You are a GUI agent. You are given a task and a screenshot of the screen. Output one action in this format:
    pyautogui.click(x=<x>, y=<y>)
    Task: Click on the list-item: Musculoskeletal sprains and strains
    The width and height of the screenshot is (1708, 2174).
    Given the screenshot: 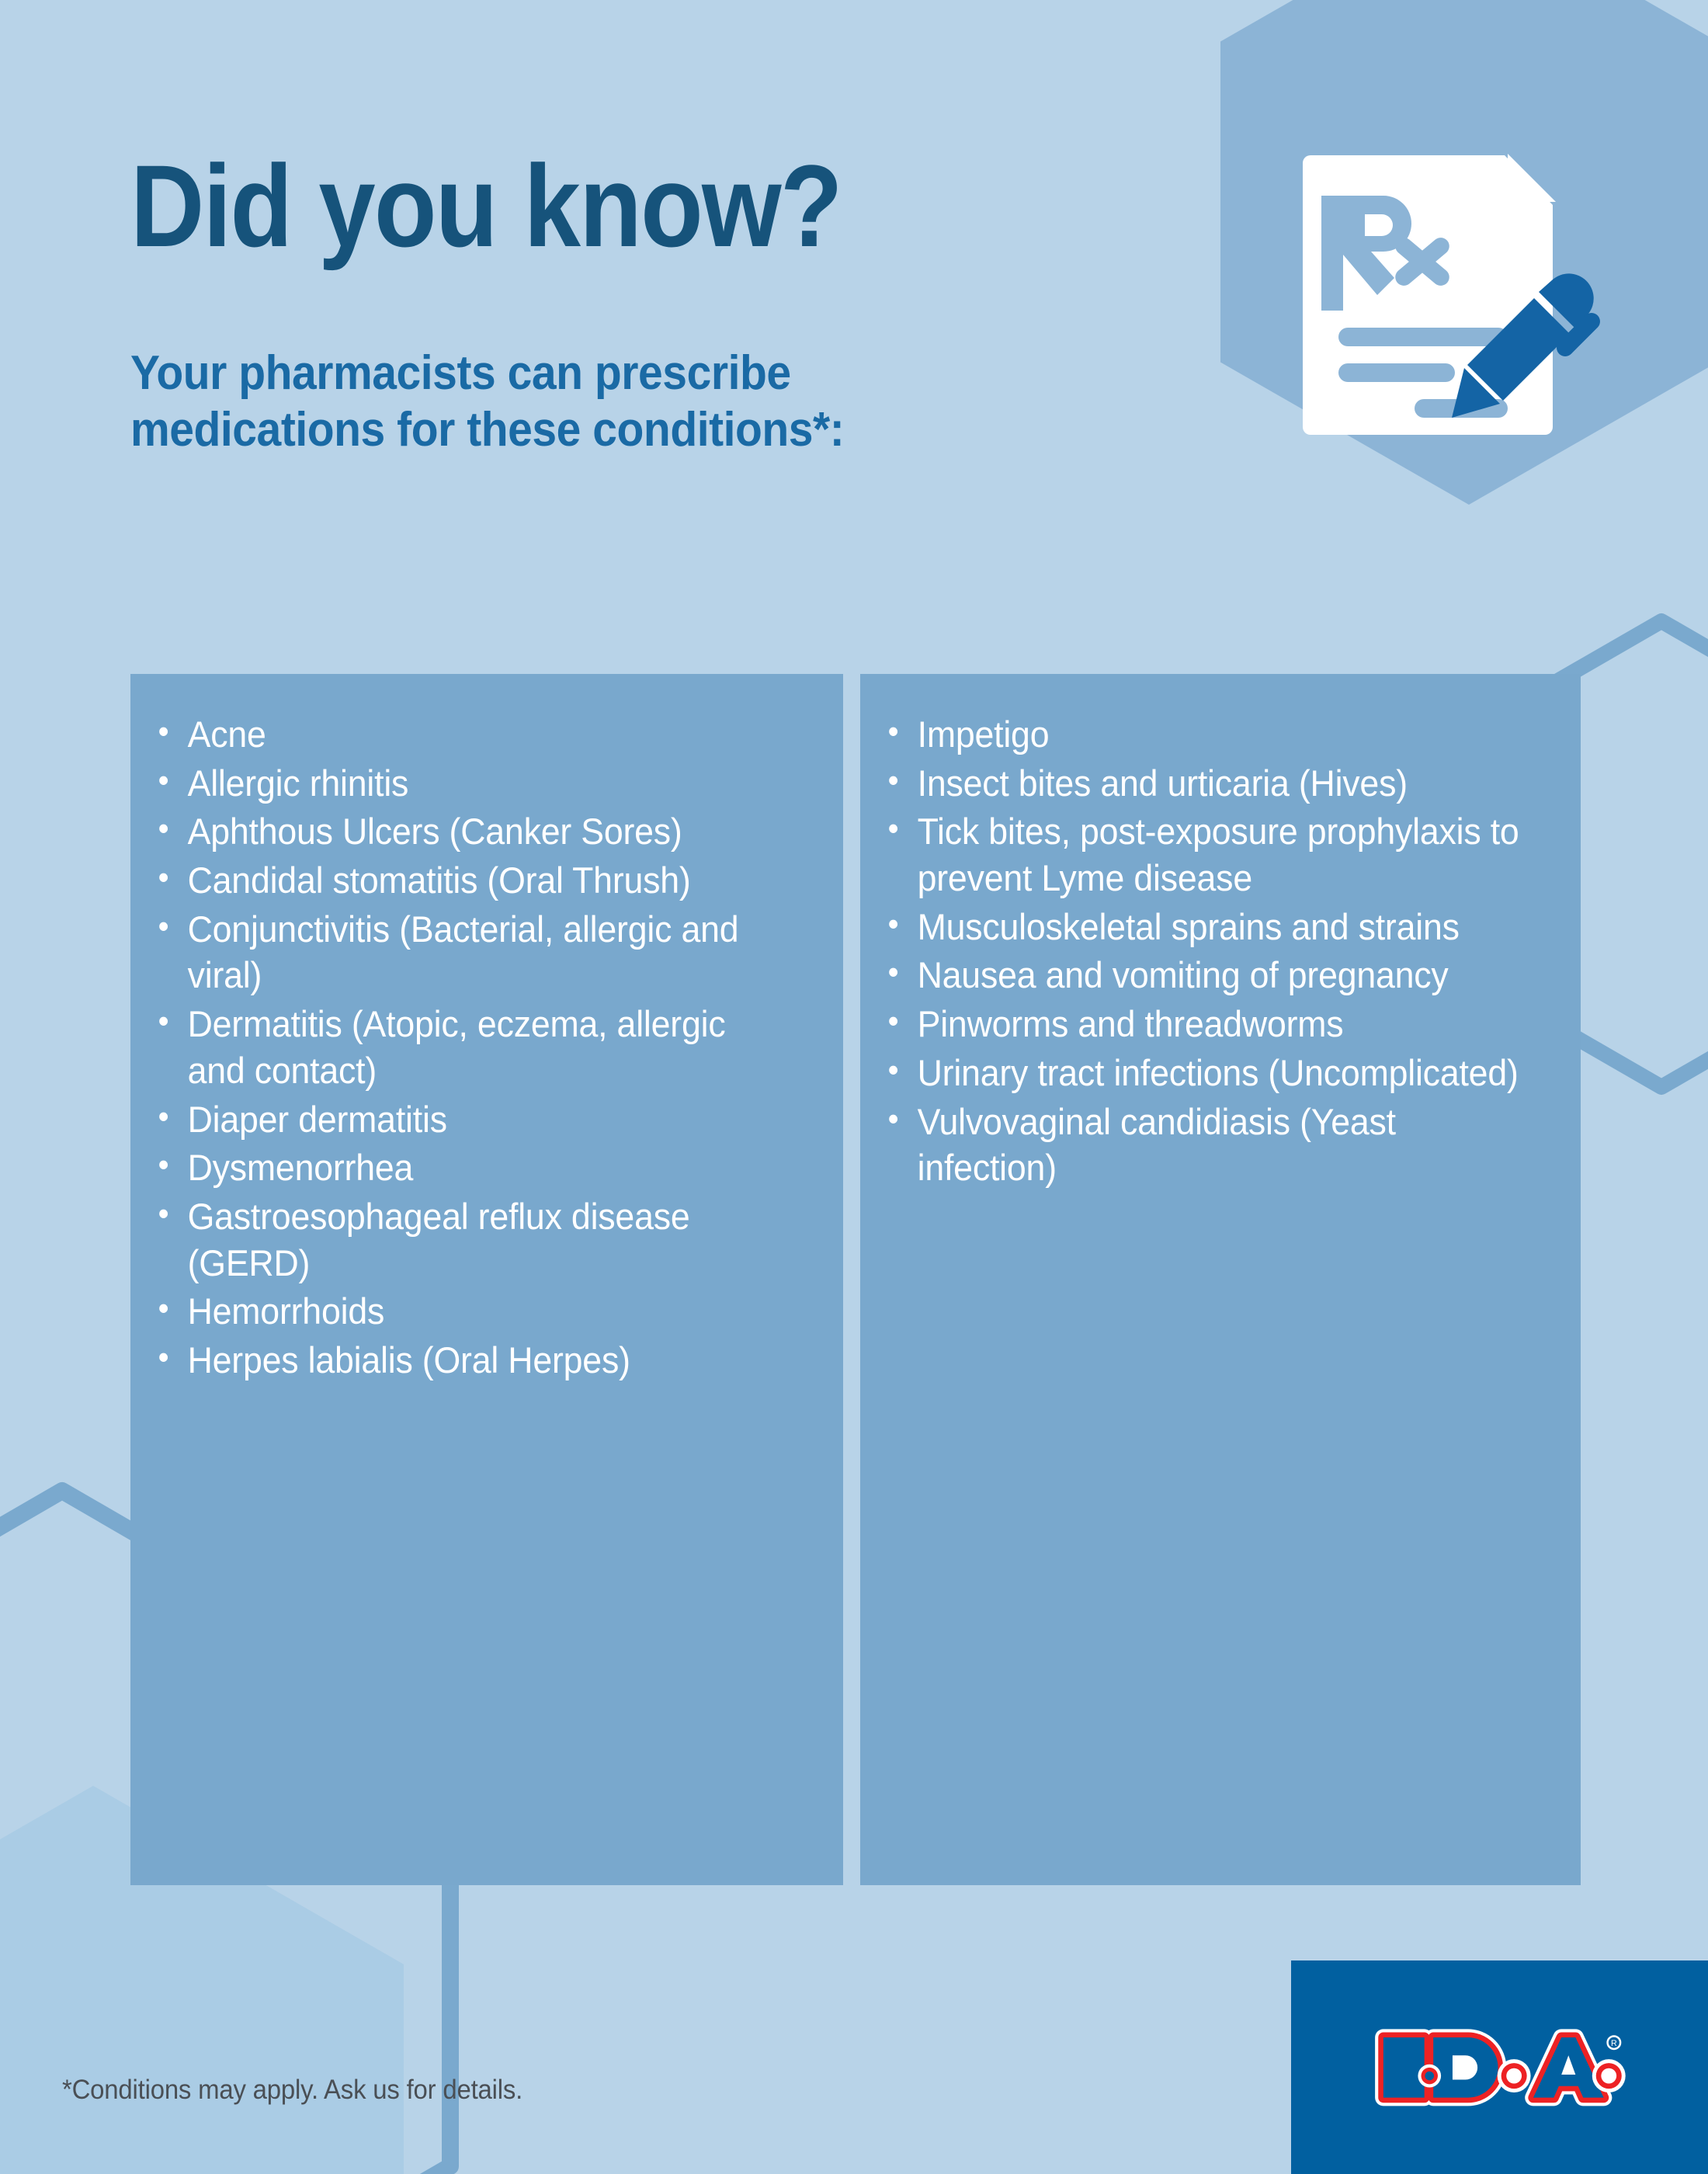 What is the action you would take?
    pyautogui.click(x=1203, y=926)
    